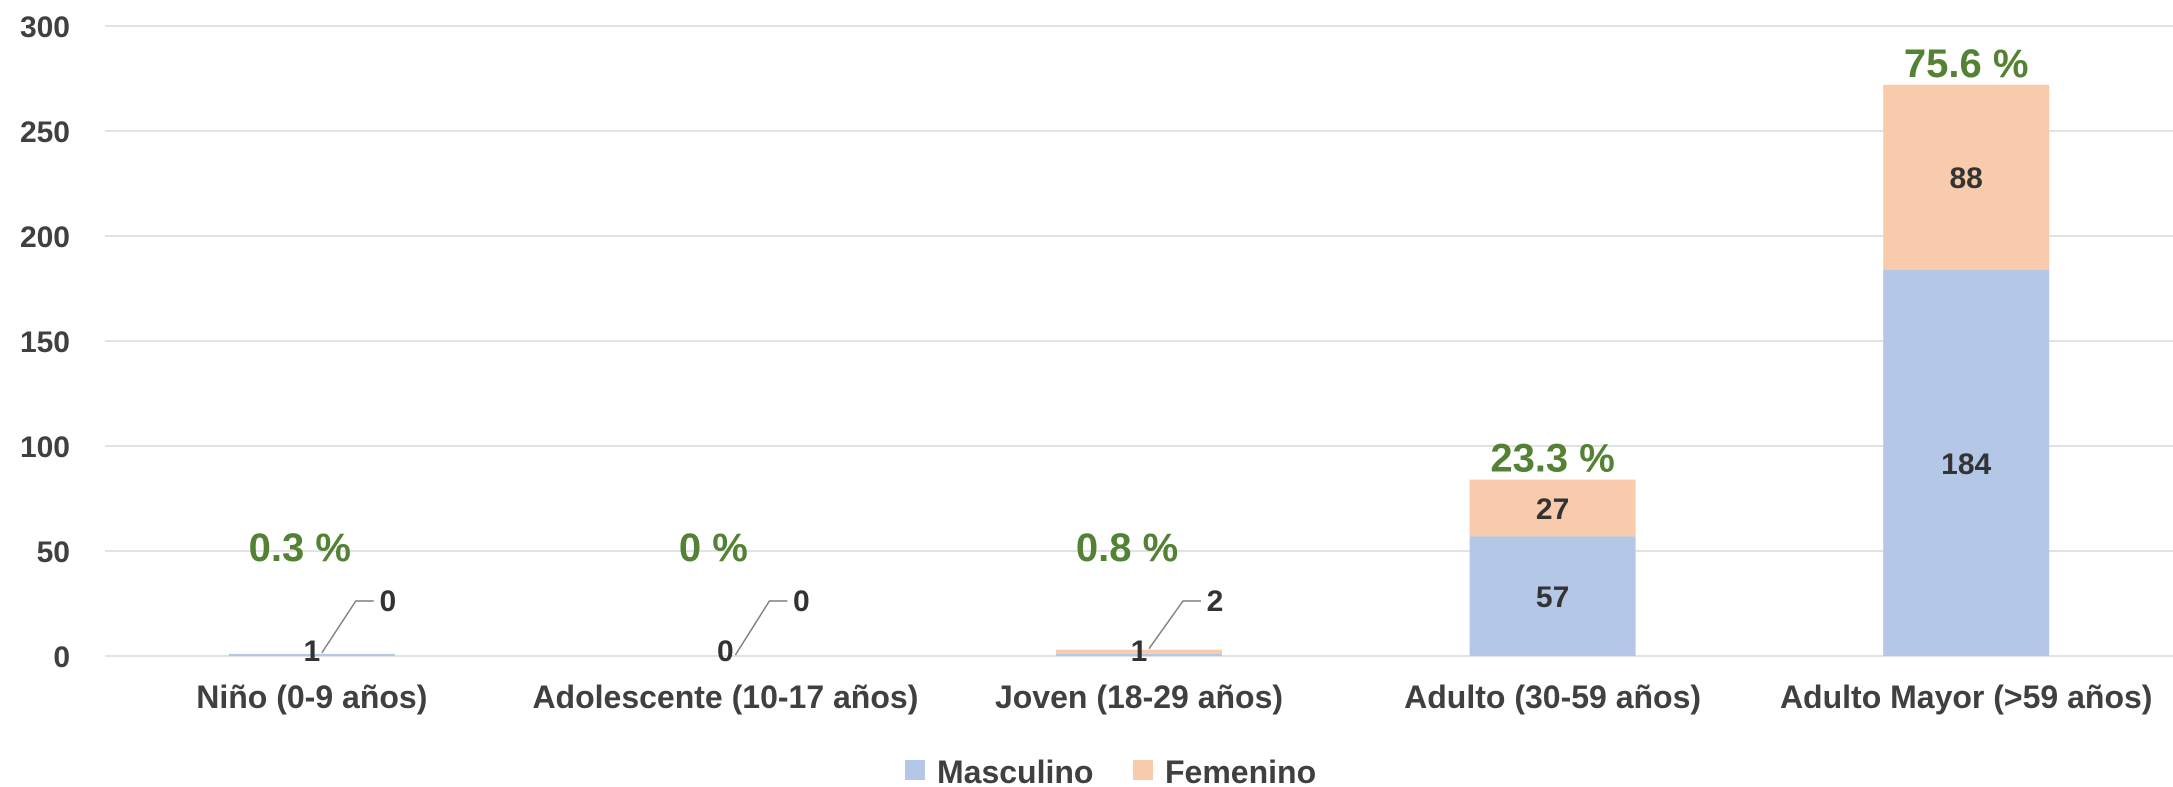 The image size is (2173, 787). Describe the element at coordinates (311, 697) in the screenshot. I see `x-category-label: Niño (0-9 años)` at that location.